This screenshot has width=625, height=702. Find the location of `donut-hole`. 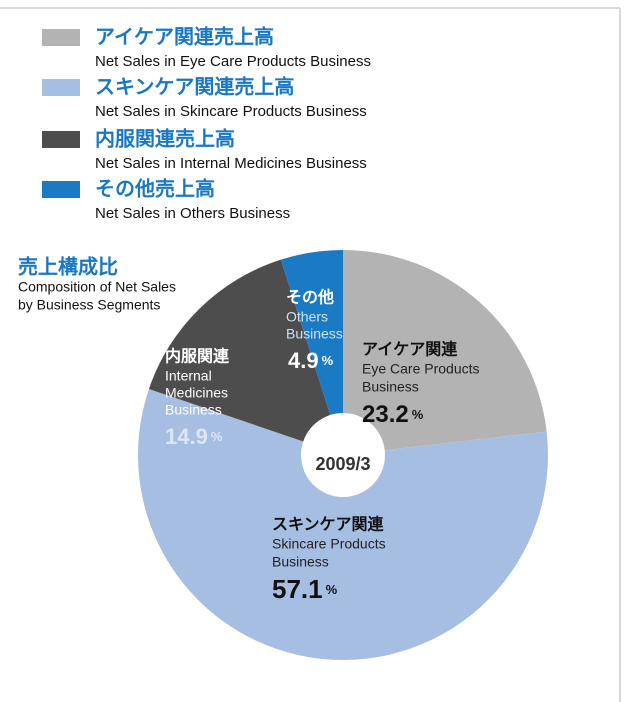

donut-hole is located at coordinates (343, 455).